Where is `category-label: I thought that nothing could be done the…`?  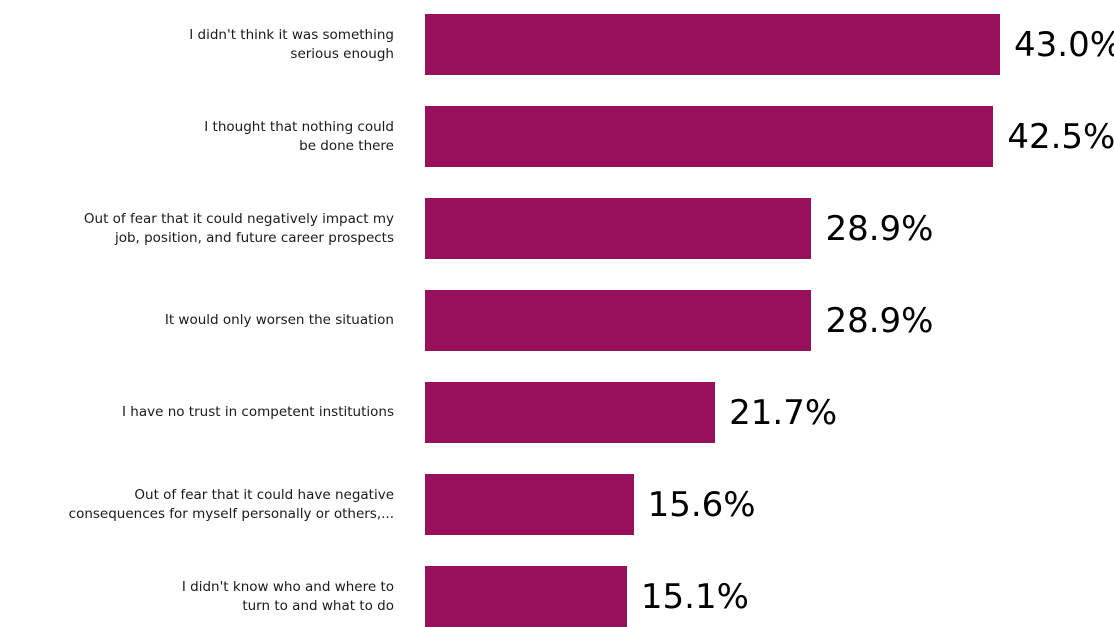
category-label: I thought that nothing could be done the… is located at coordinates (299, 136).